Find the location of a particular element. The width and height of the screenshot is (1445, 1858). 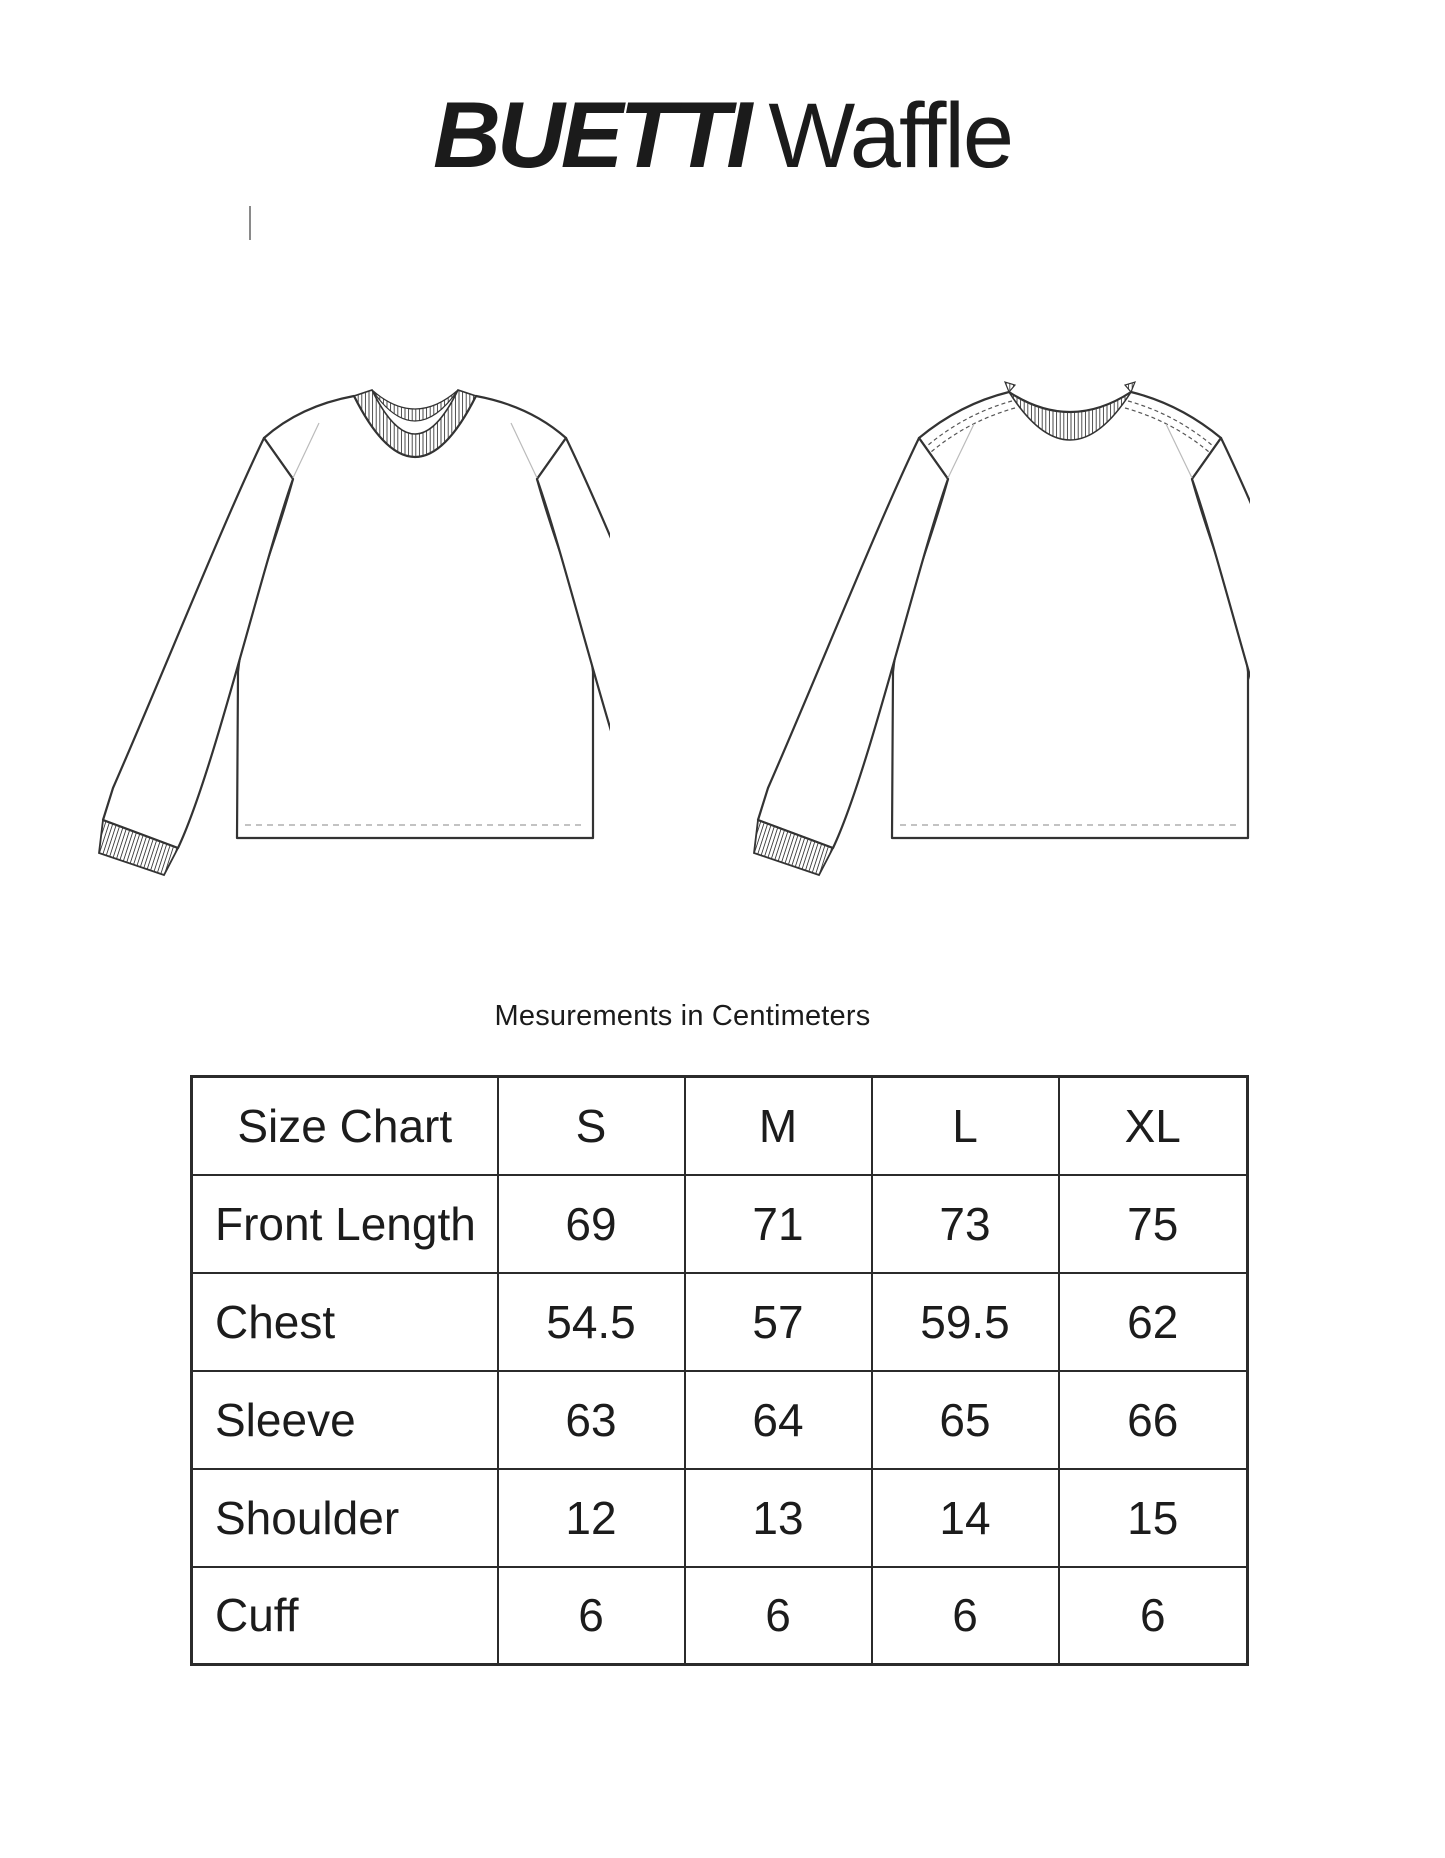

front-cuff-left-rib is located at coordinates (139, 847).